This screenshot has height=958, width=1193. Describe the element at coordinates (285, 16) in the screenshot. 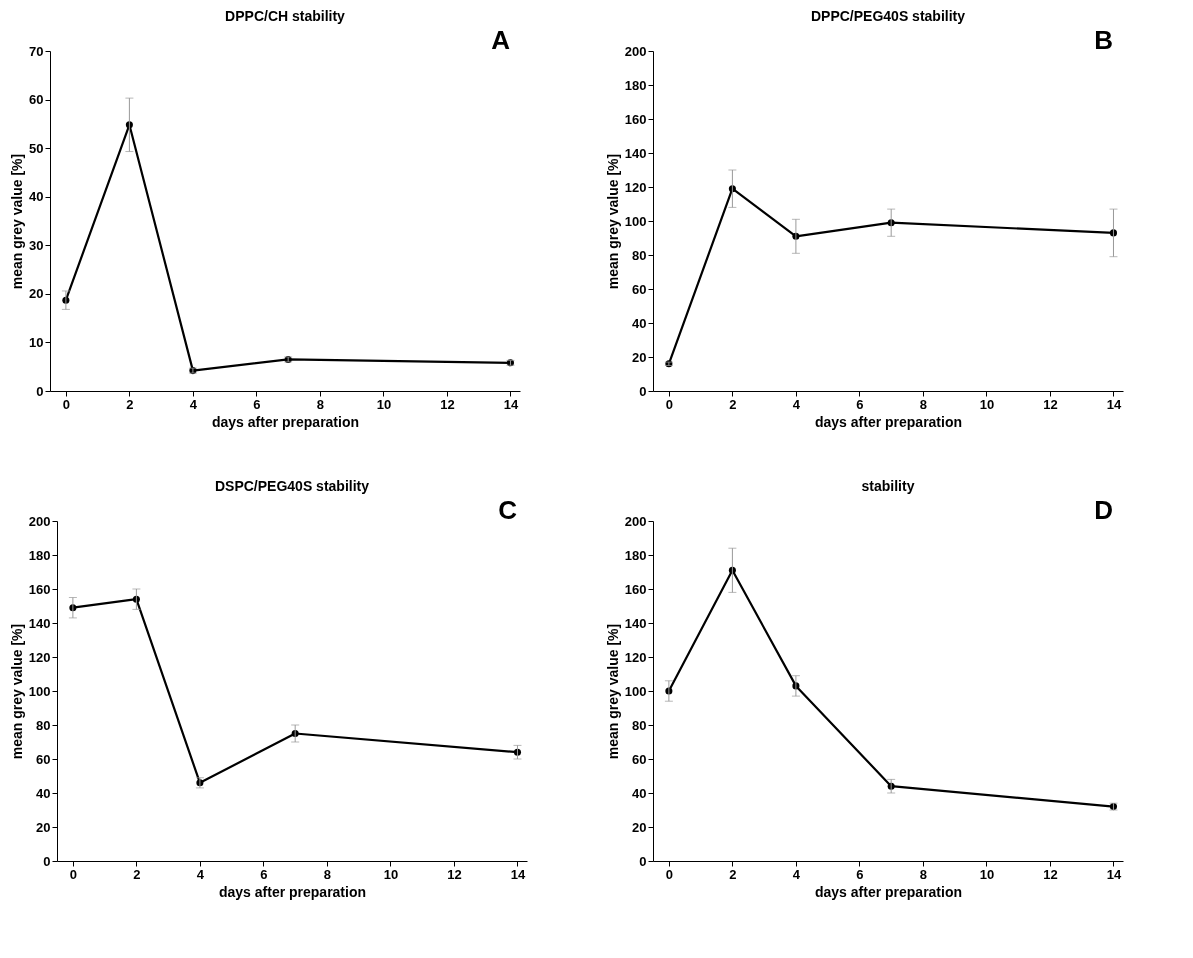

I see `chart-title: DPPC/CH stability` at that location.